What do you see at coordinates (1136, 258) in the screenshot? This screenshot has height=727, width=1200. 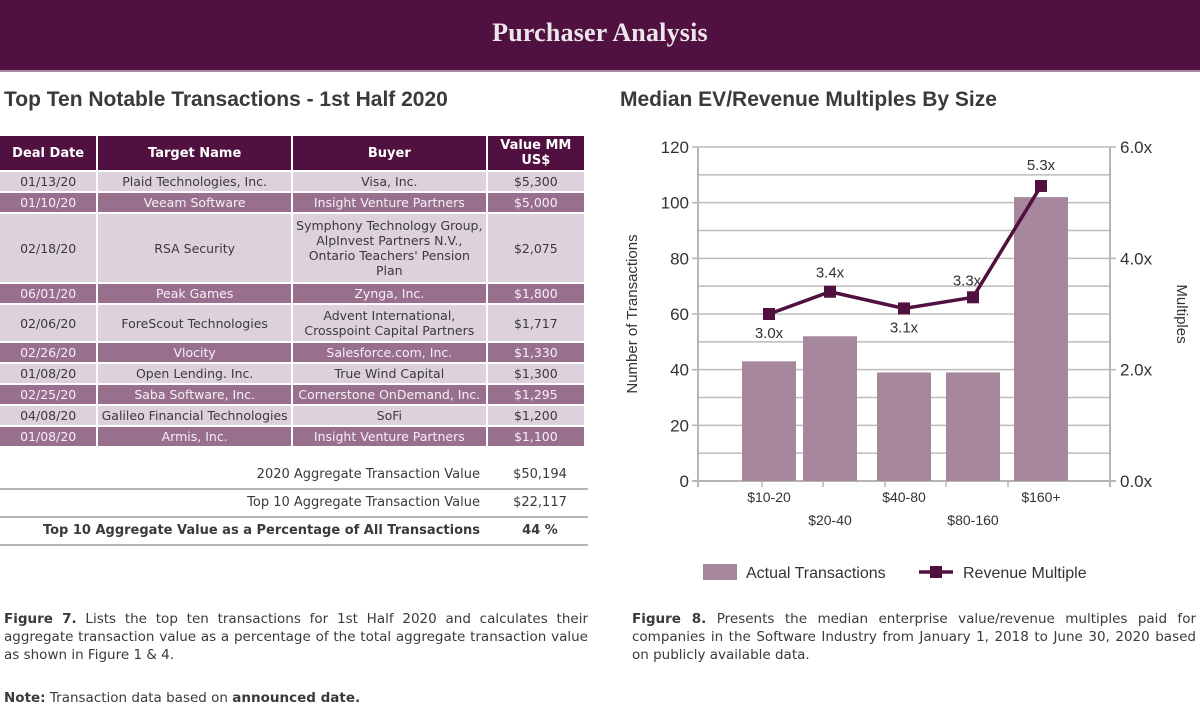 I see `y2-tick-label: 4.0x` at bounding box center [1136, 258].